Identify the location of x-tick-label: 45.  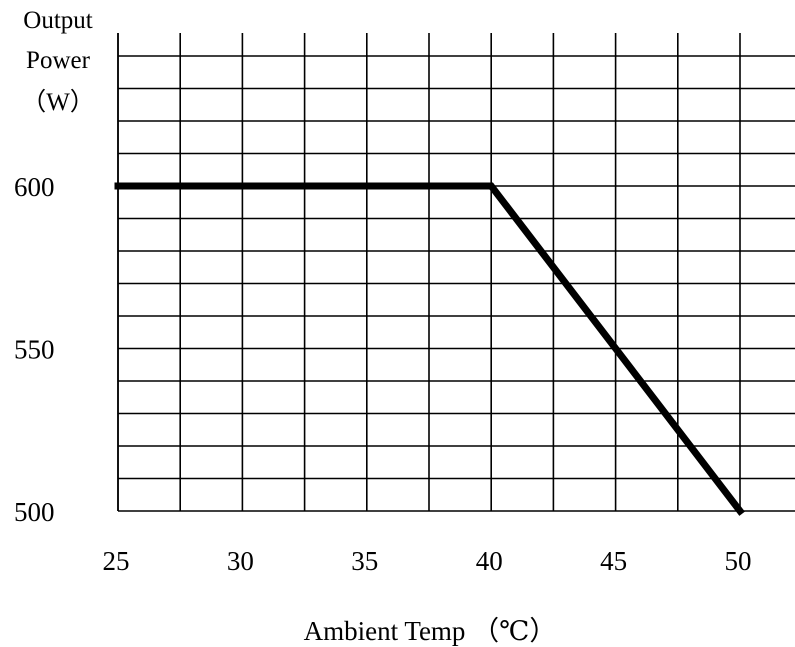
(613, 561).